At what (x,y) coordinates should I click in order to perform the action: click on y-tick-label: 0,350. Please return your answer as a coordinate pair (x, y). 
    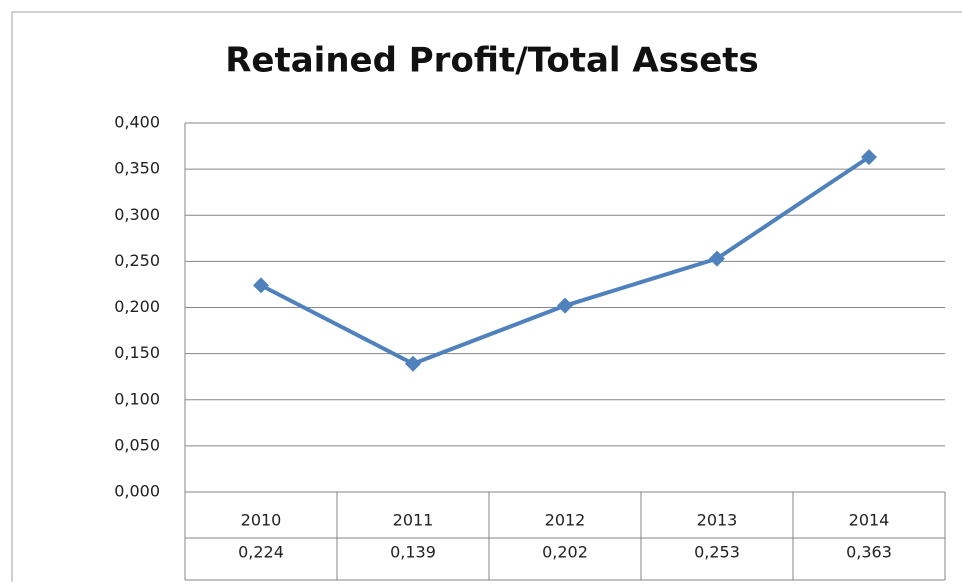
    Looking at the image, I should click on (137, 168).